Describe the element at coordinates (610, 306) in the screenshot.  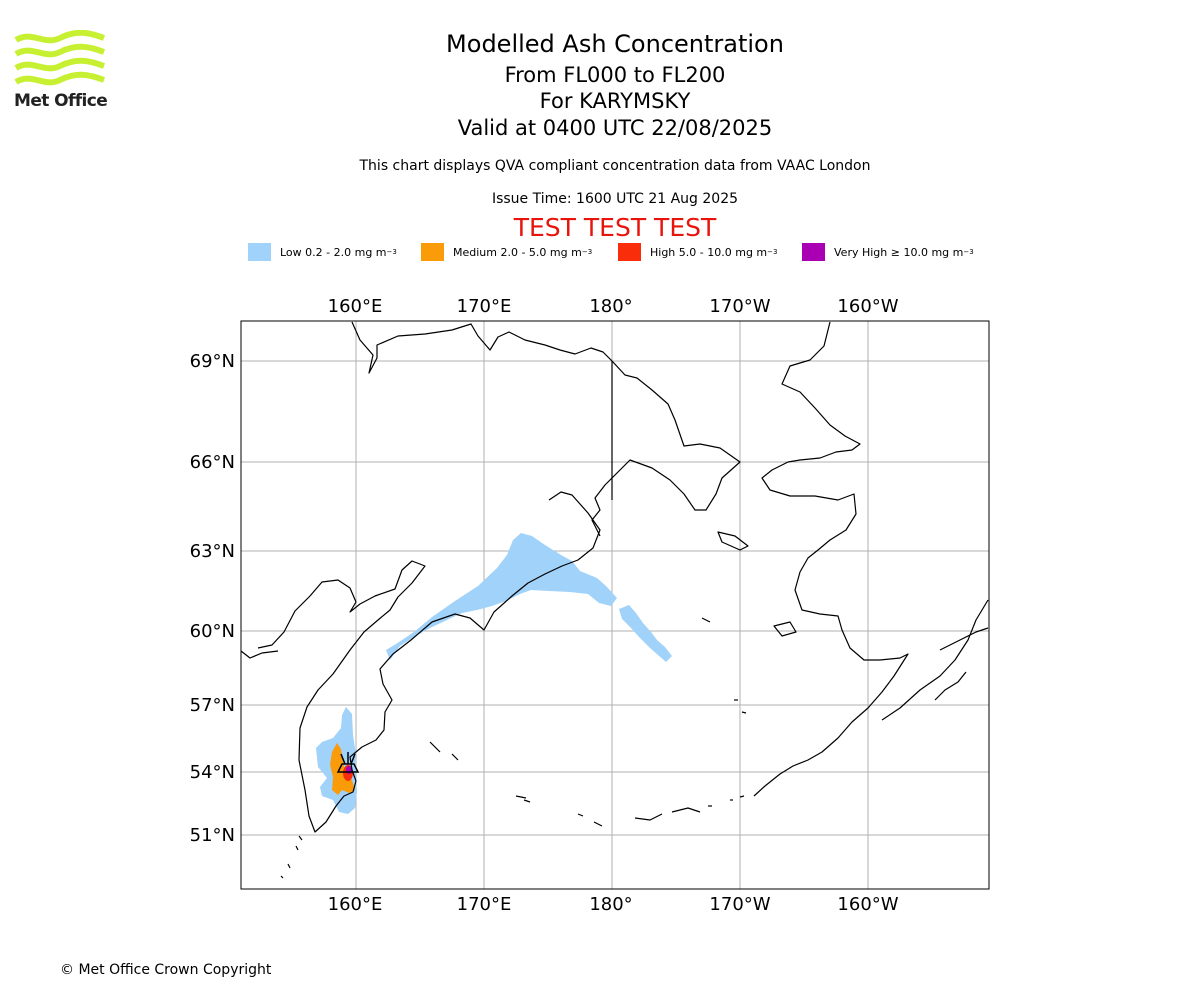
I see `lon-label-top: 180°` at that location.